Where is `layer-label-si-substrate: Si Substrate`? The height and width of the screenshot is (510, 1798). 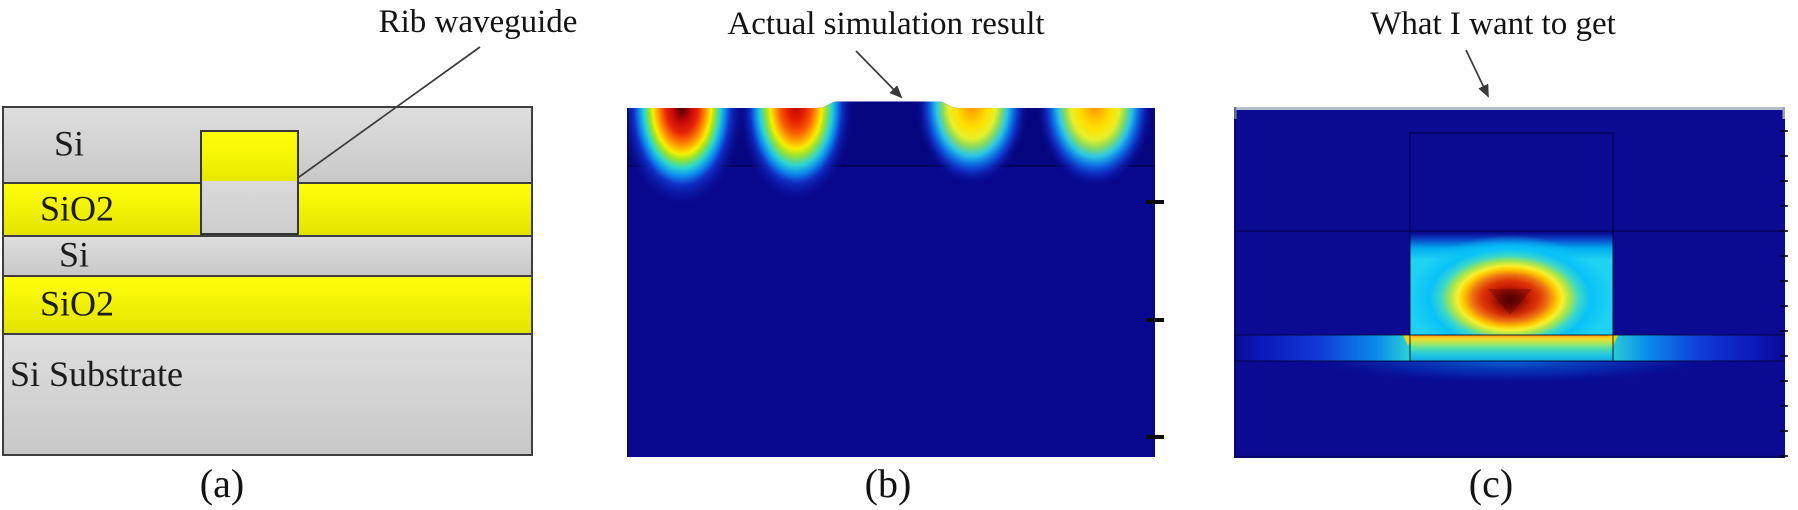 layer-label-si-substrate: Si Substrate is located at coordinates (97, 374).